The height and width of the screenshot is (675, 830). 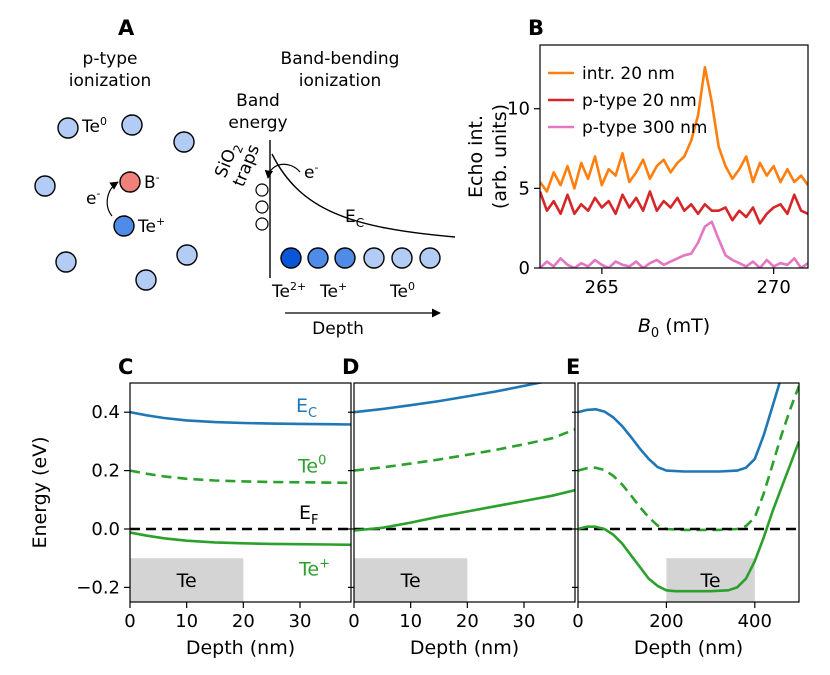 What do you see at coordinates (674, 328) in the screenshot?
I see `x-axis-label: B0 (mT)` at bounding box center [674, 328].